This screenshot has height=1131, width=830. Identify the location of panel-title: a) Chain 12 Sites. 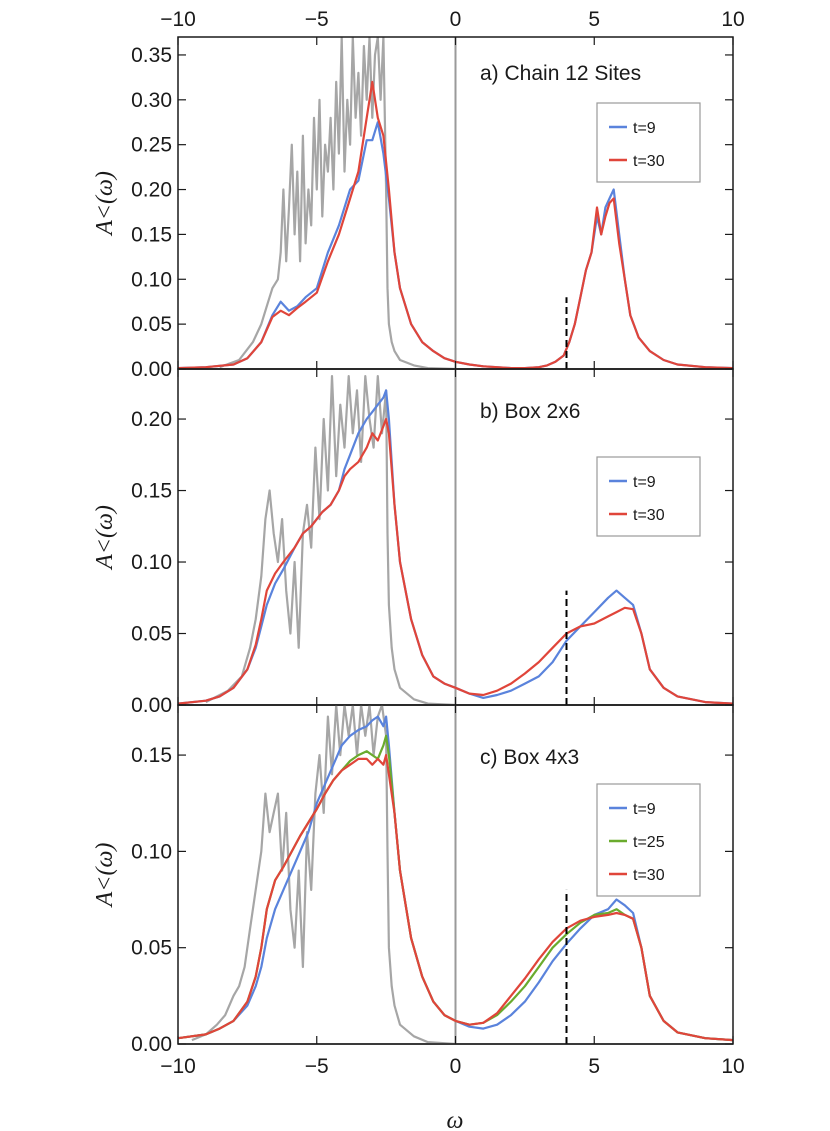
(560, 73).